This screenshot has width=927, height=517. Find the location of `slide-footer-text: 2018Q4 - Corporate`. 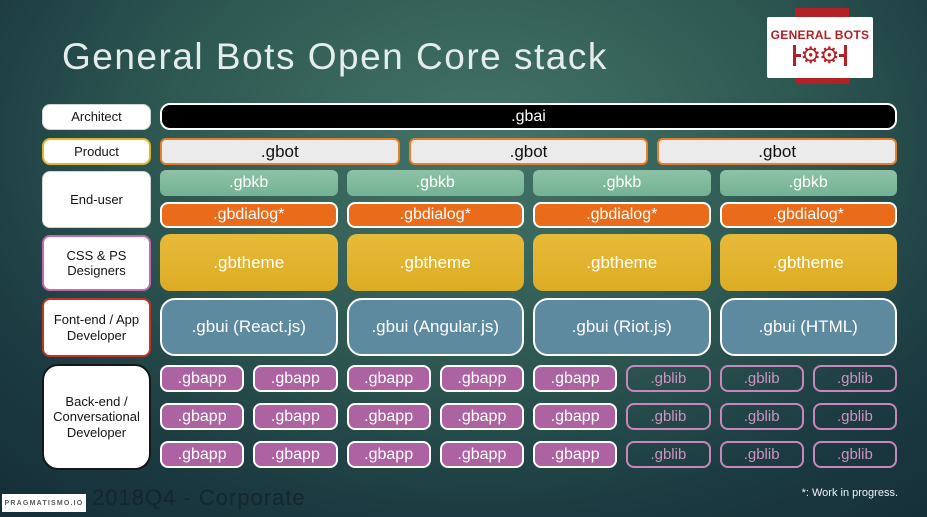

slide-footer-text: 2018Q4 - Corporate is located at coordinates (199, 497).